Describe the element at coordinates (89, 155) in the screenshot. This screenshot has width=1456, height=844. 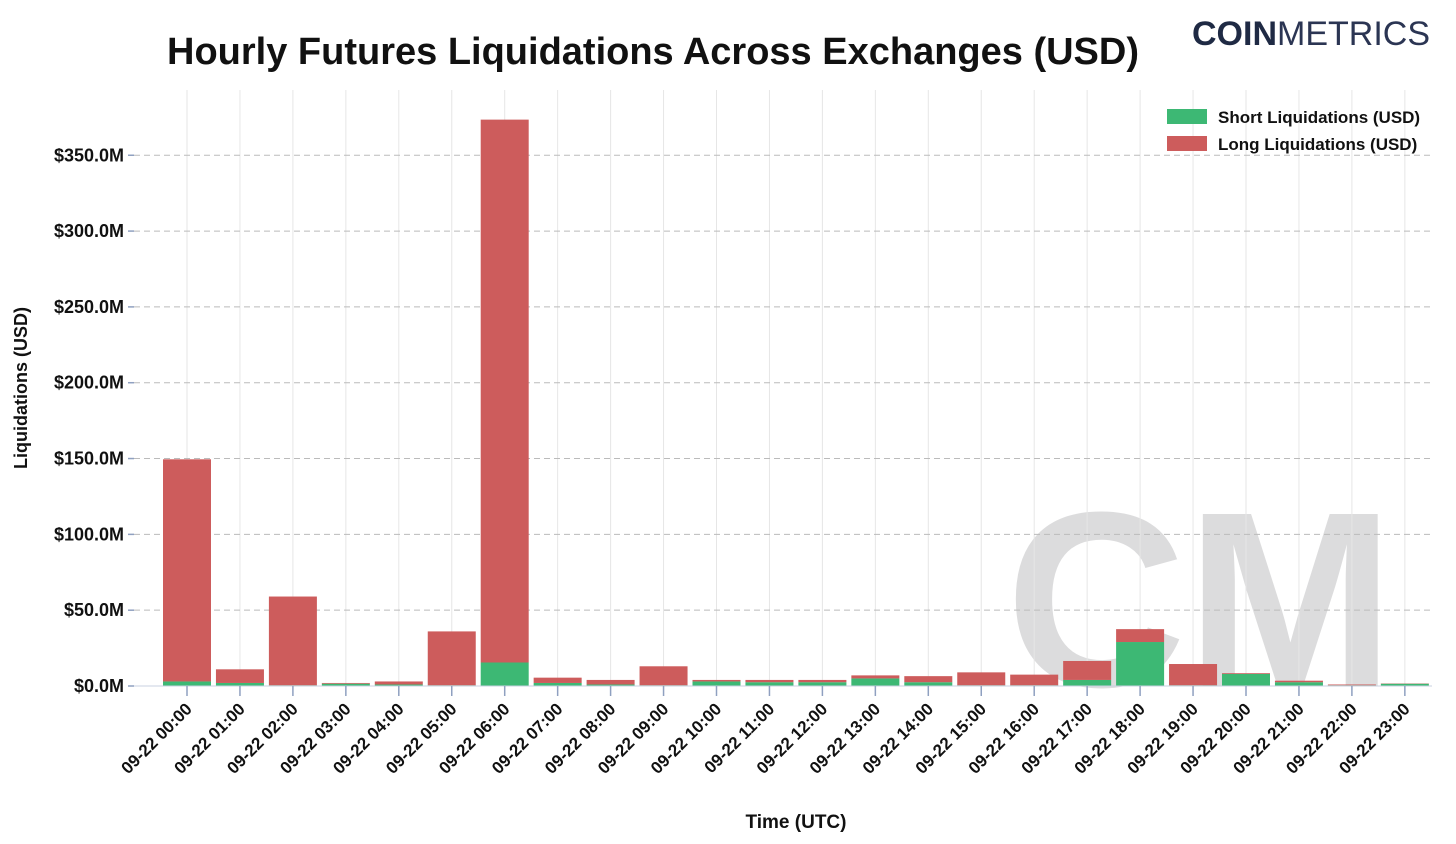
I see `y-tick-label: $350.0M` at that location.